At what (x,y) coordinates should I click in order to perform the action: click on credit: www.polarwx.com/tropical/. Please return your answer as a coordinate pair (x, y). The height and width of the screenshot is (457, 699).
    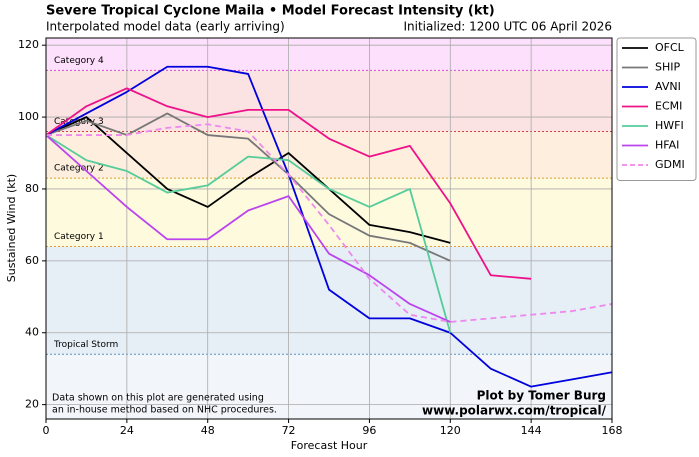
    Looking at the image, I should click on (514, 411).